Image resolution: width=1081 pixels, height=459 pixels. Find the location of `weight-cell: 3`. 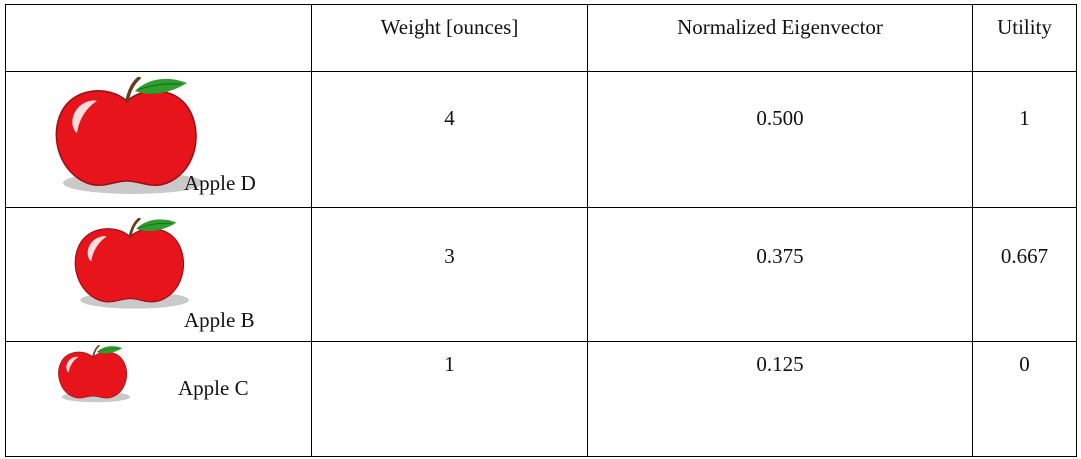

weight-cell: 3 is located at coordinates (449, 274).